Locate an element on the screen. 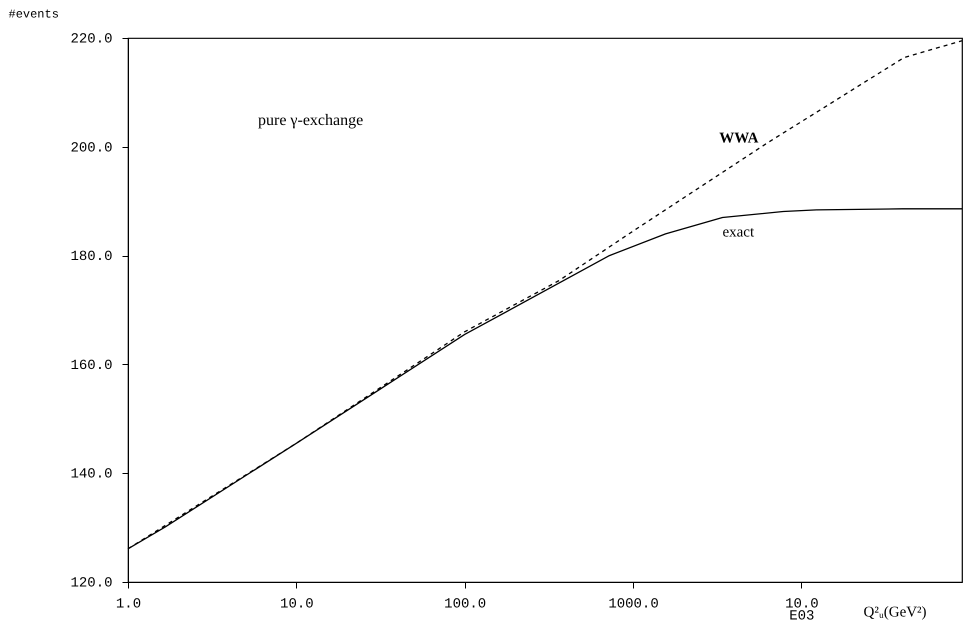  y-tick-label: 180.0 is located at coordinates (91, 257).